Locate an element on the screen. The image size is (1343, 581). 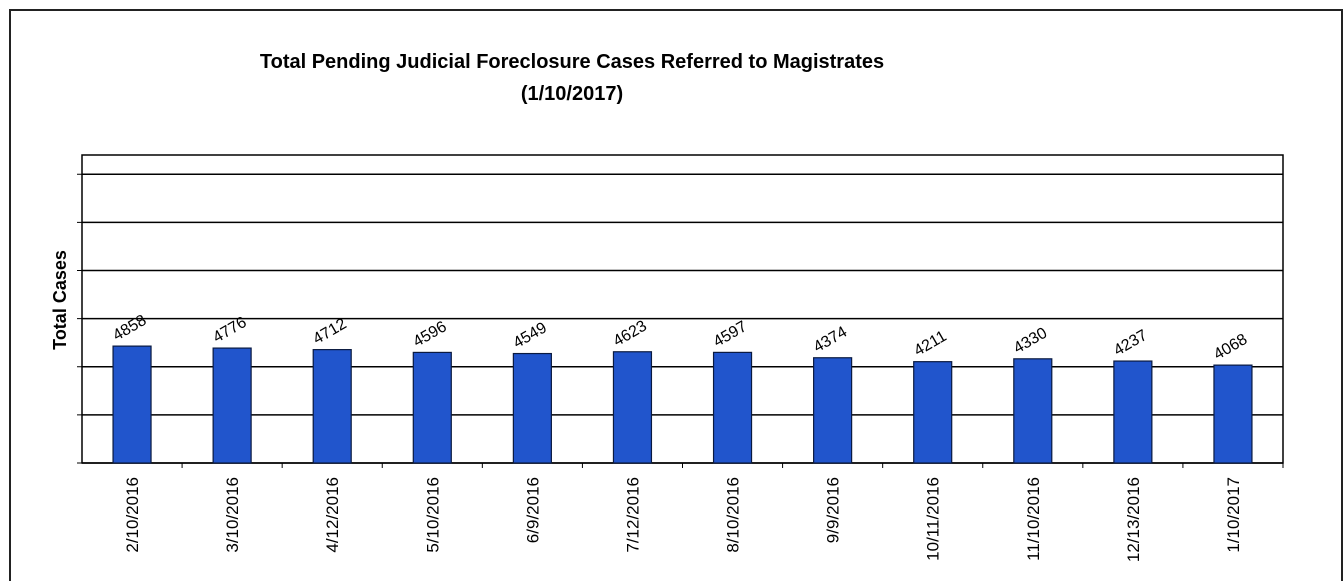
x-tick-label: 3/10/2016 is located at coordinates (232, 515).